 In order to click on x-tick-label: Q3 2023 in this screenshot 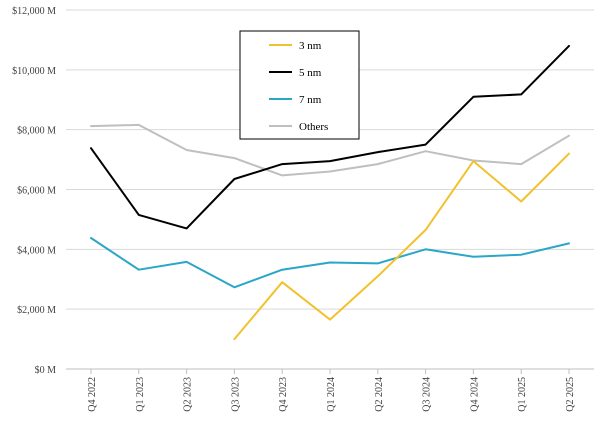, I will do `click(235, 394)`.